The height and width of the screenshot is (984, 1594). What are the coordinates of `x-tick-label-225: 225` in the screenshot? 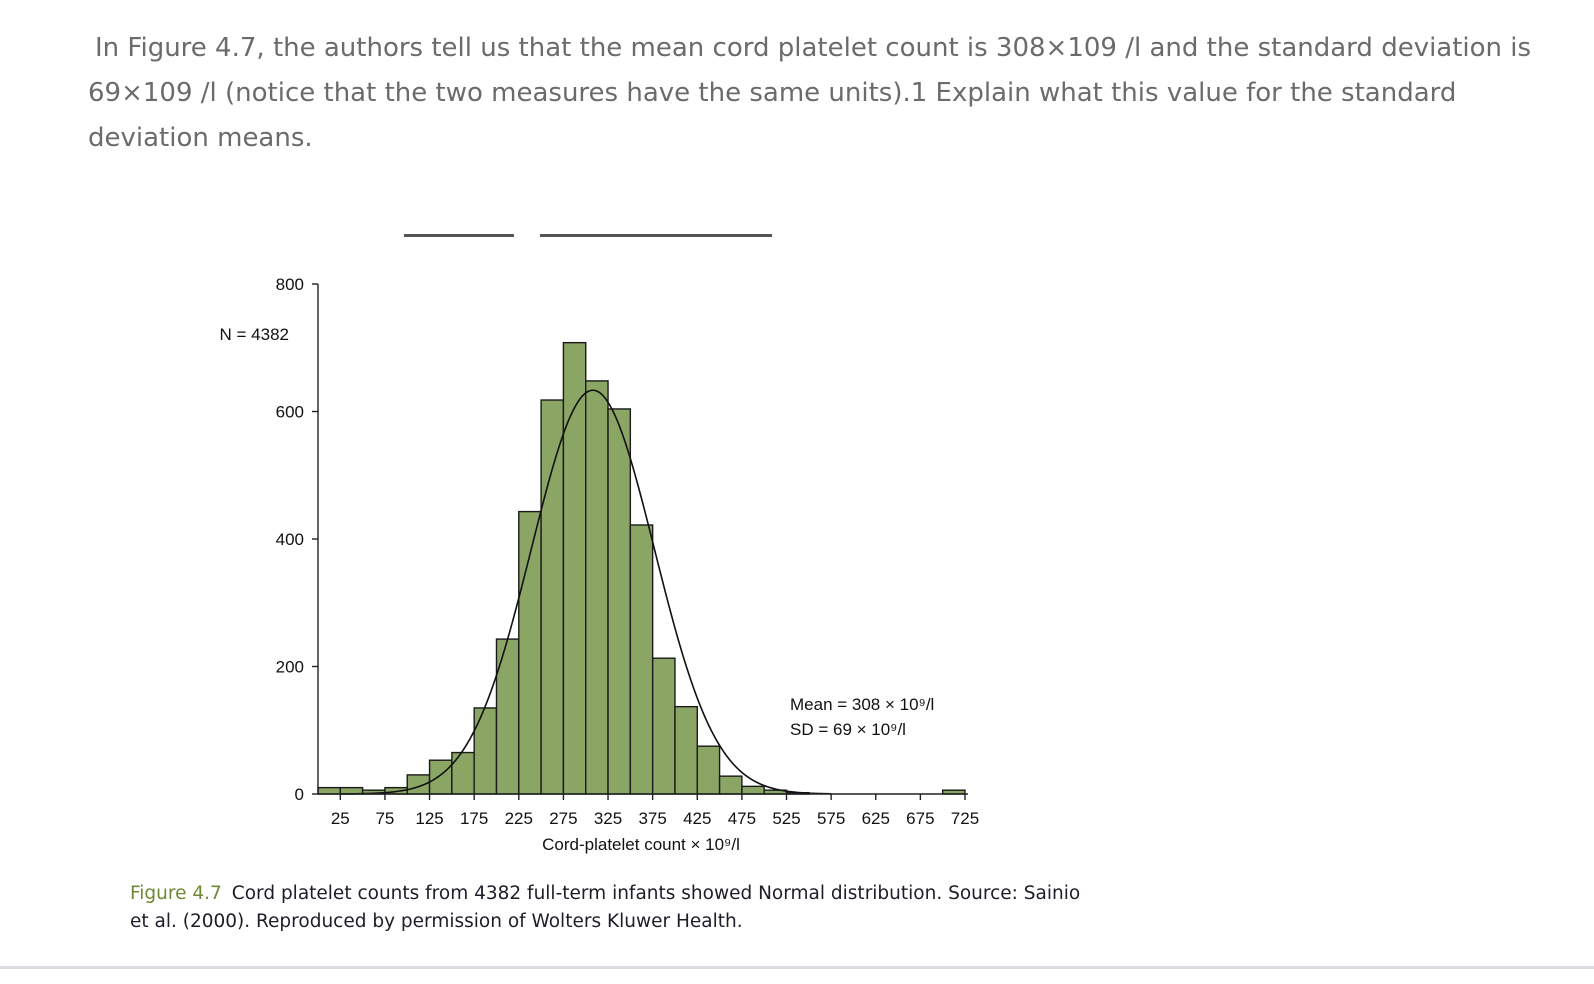 It's located at (519, 818).